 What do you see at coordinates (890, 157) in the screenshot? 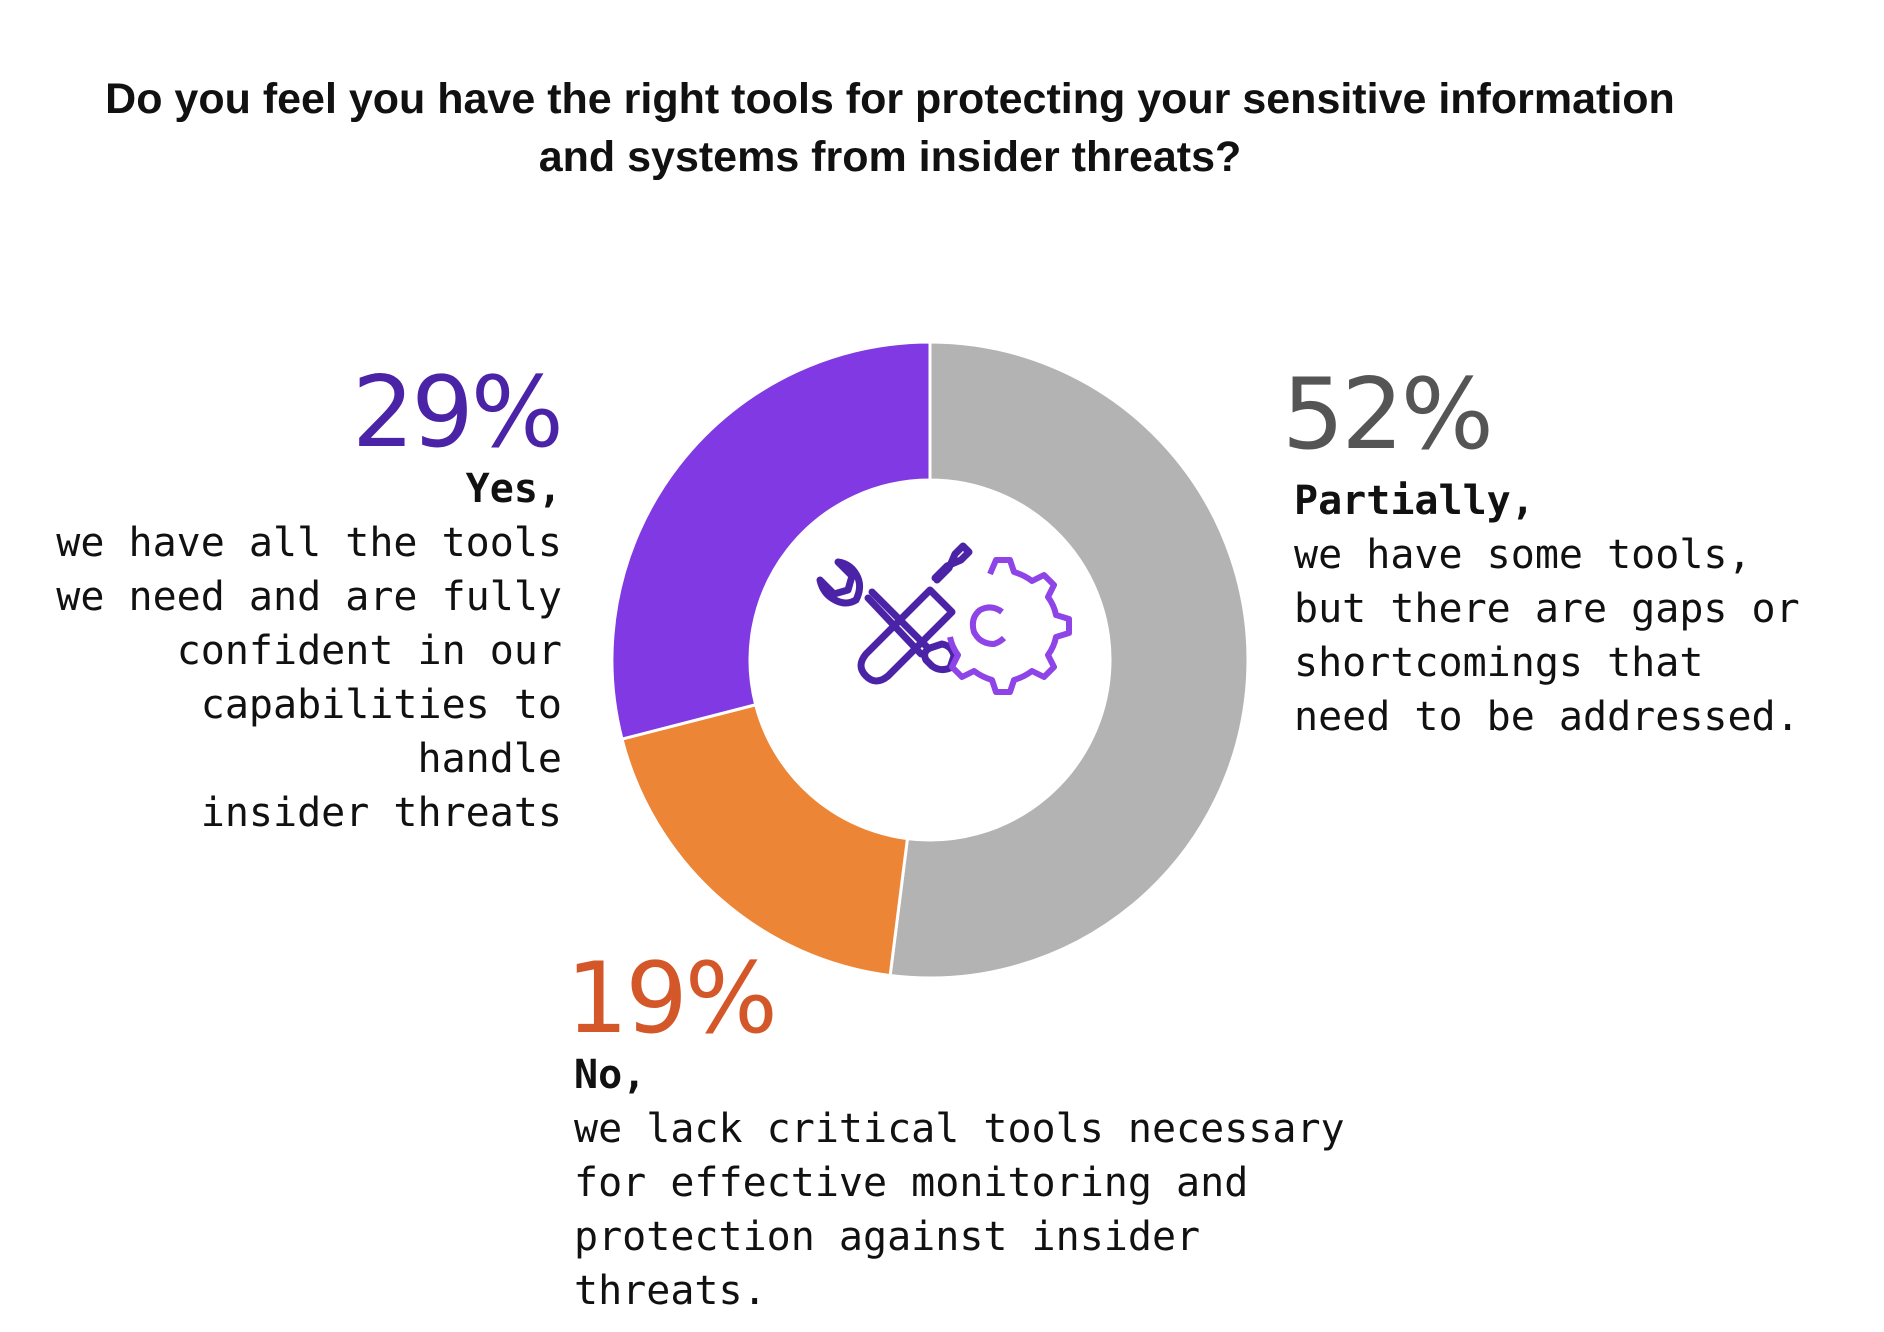
I see `title-line-2: and systems from insider threats?` at bounding box center [890, 157].